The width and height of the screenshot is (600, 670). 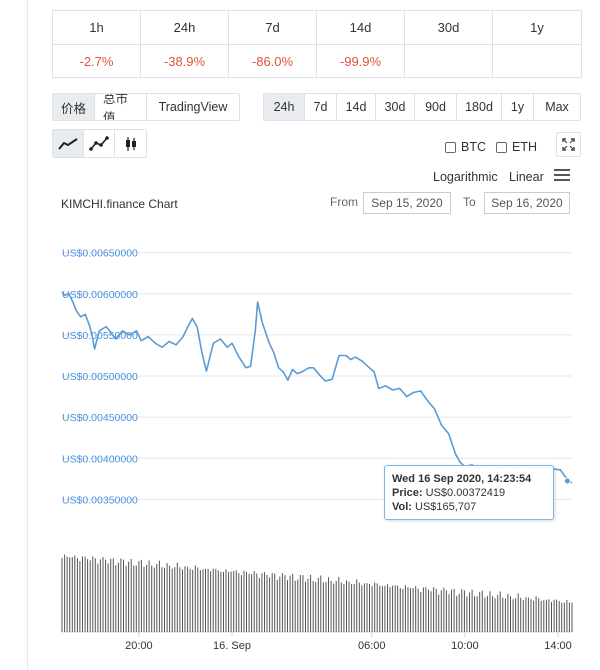 I want to click on y-tick-label: US$0.00600000, so click(x=100, y=295).